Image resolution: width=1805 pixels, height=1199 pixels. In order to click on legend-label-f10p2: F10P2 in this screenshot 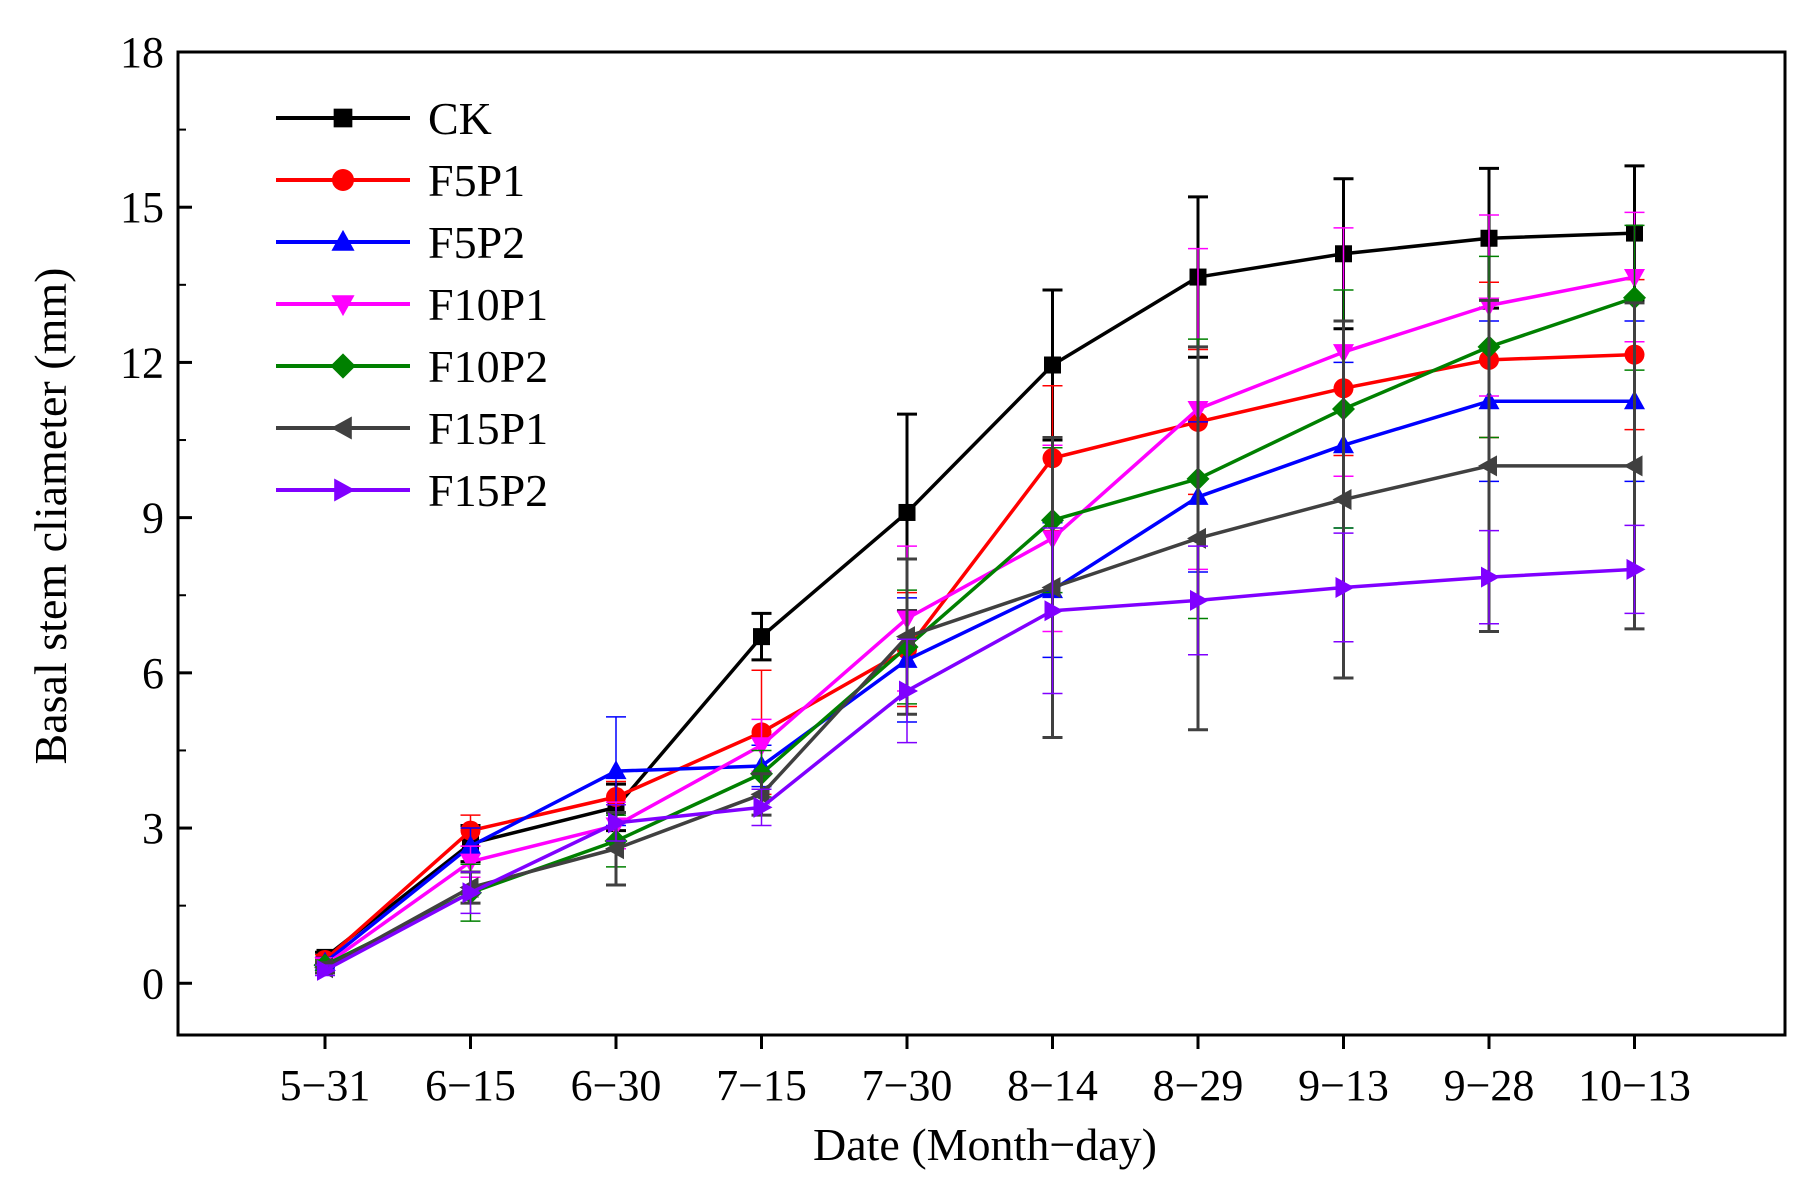, I will do `click(488, 366)`.